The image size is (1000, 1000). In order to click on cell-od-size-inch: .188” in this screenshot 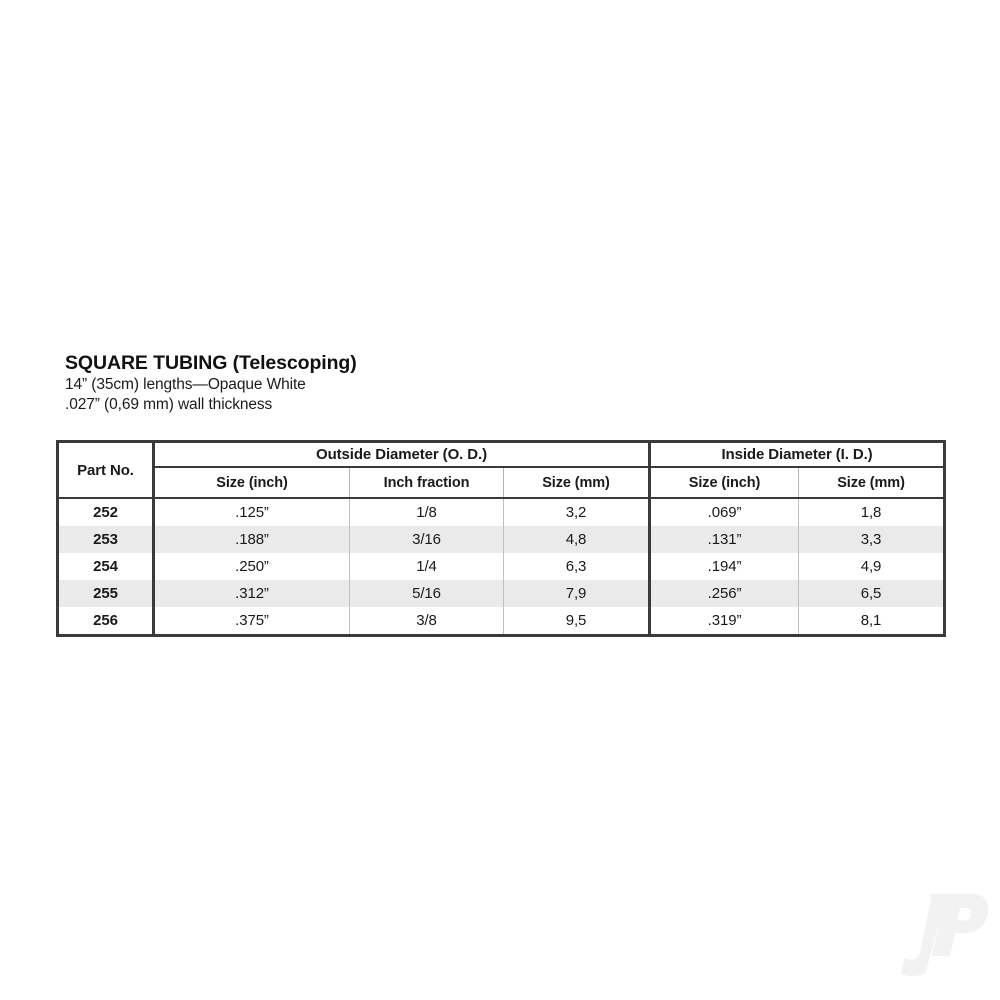, I will do `click(251, 539)`.